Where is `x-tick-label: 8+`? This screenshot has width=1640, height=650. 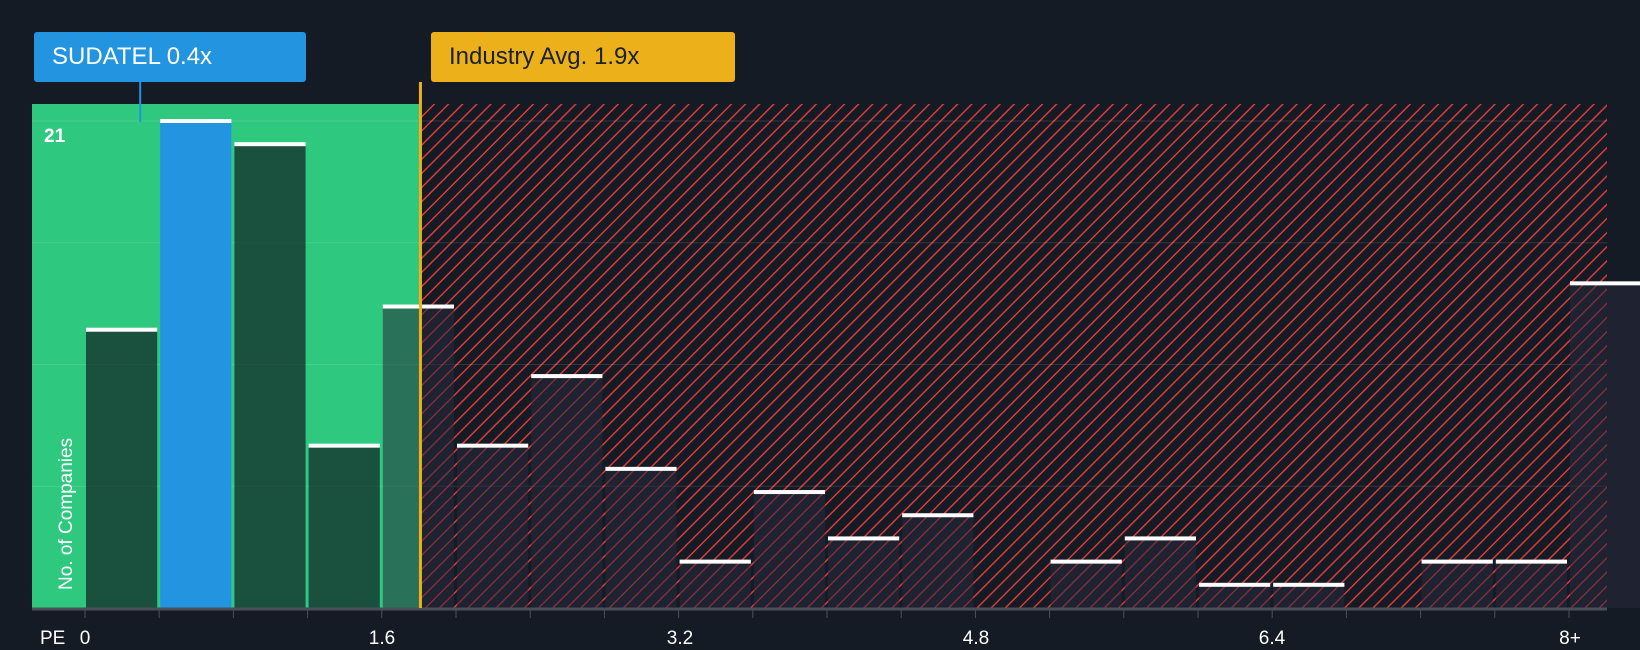 x-tick-label: 8+ is located at coordinates (1570, 638).